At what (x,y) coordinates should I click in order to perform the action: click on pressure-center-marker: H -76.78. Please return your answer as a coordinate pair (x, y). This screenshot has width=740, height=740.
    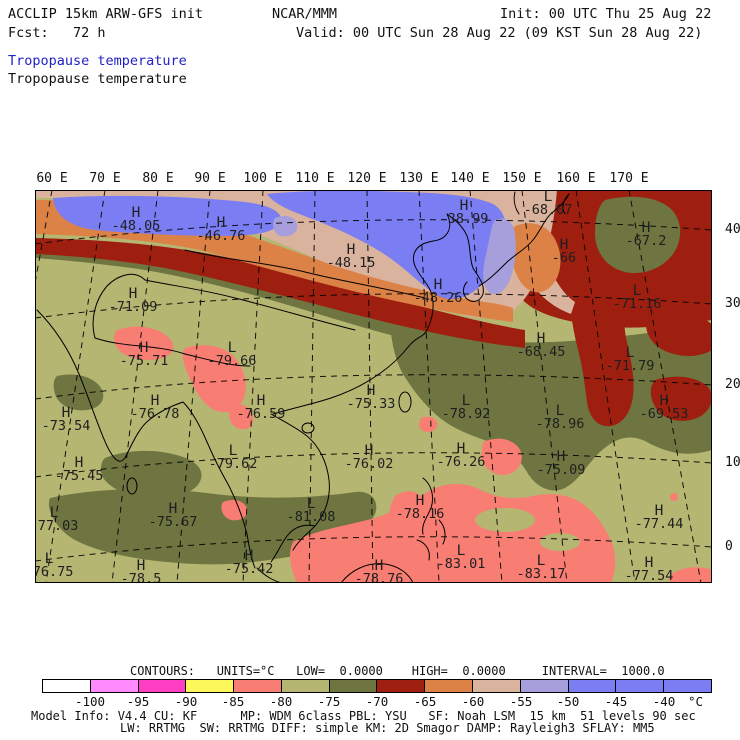
    Looking at the image, I should click on (155, 407).